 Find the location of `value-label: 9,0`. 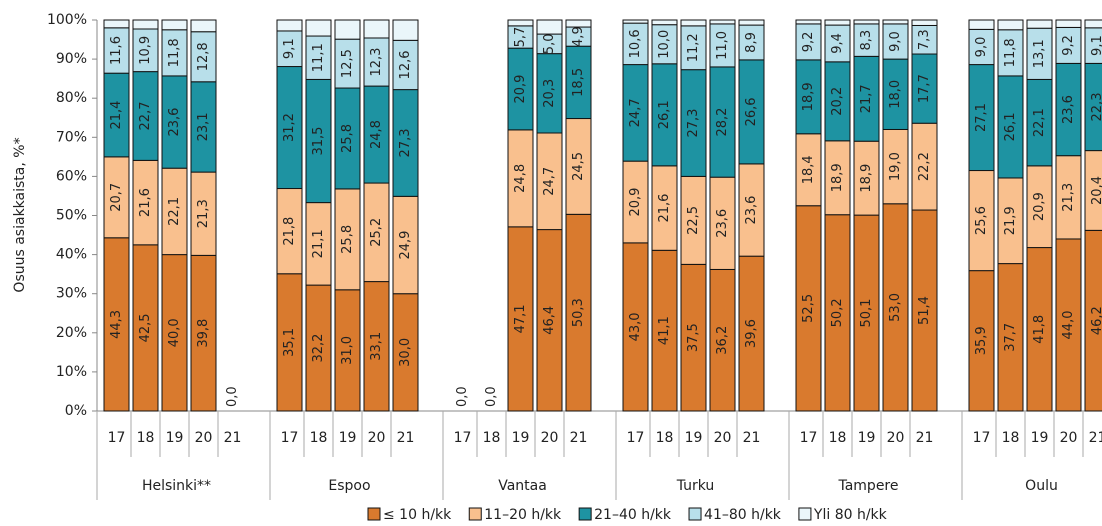

value-label: 9,0 is located at coordinates (895, 41).